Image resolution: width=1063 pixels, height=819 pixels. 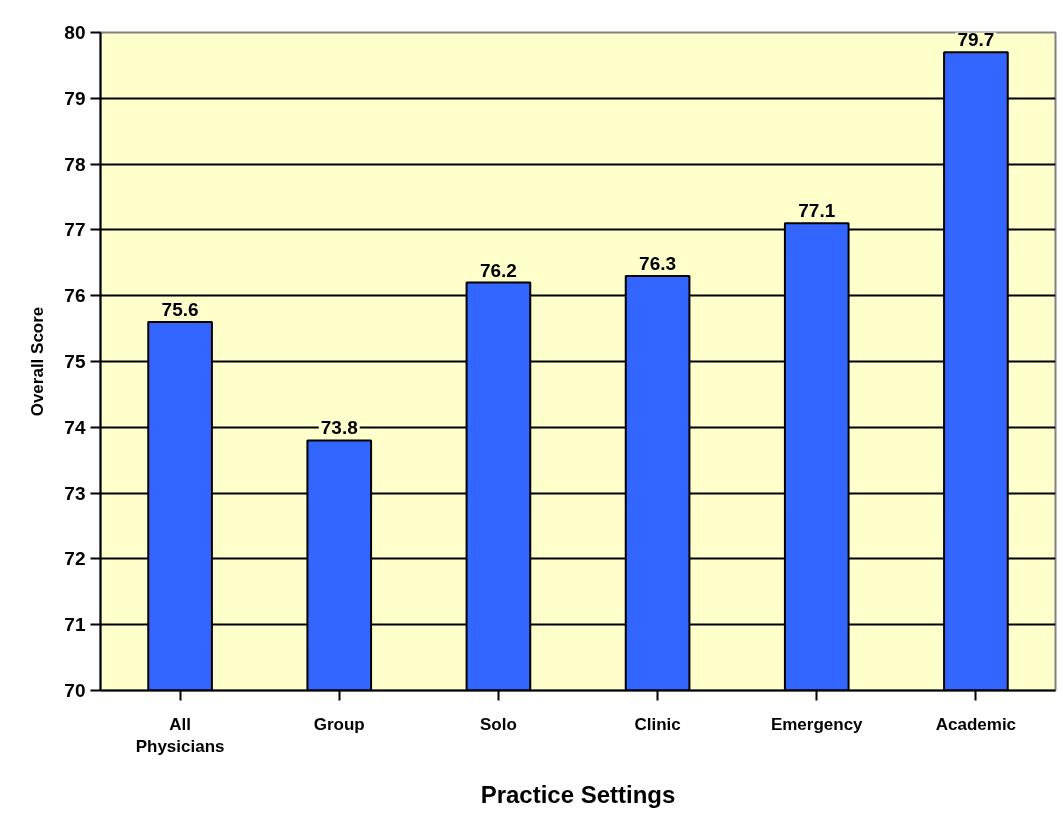 I want to click on y-tick-label: 70, so click(x=75, y=690).